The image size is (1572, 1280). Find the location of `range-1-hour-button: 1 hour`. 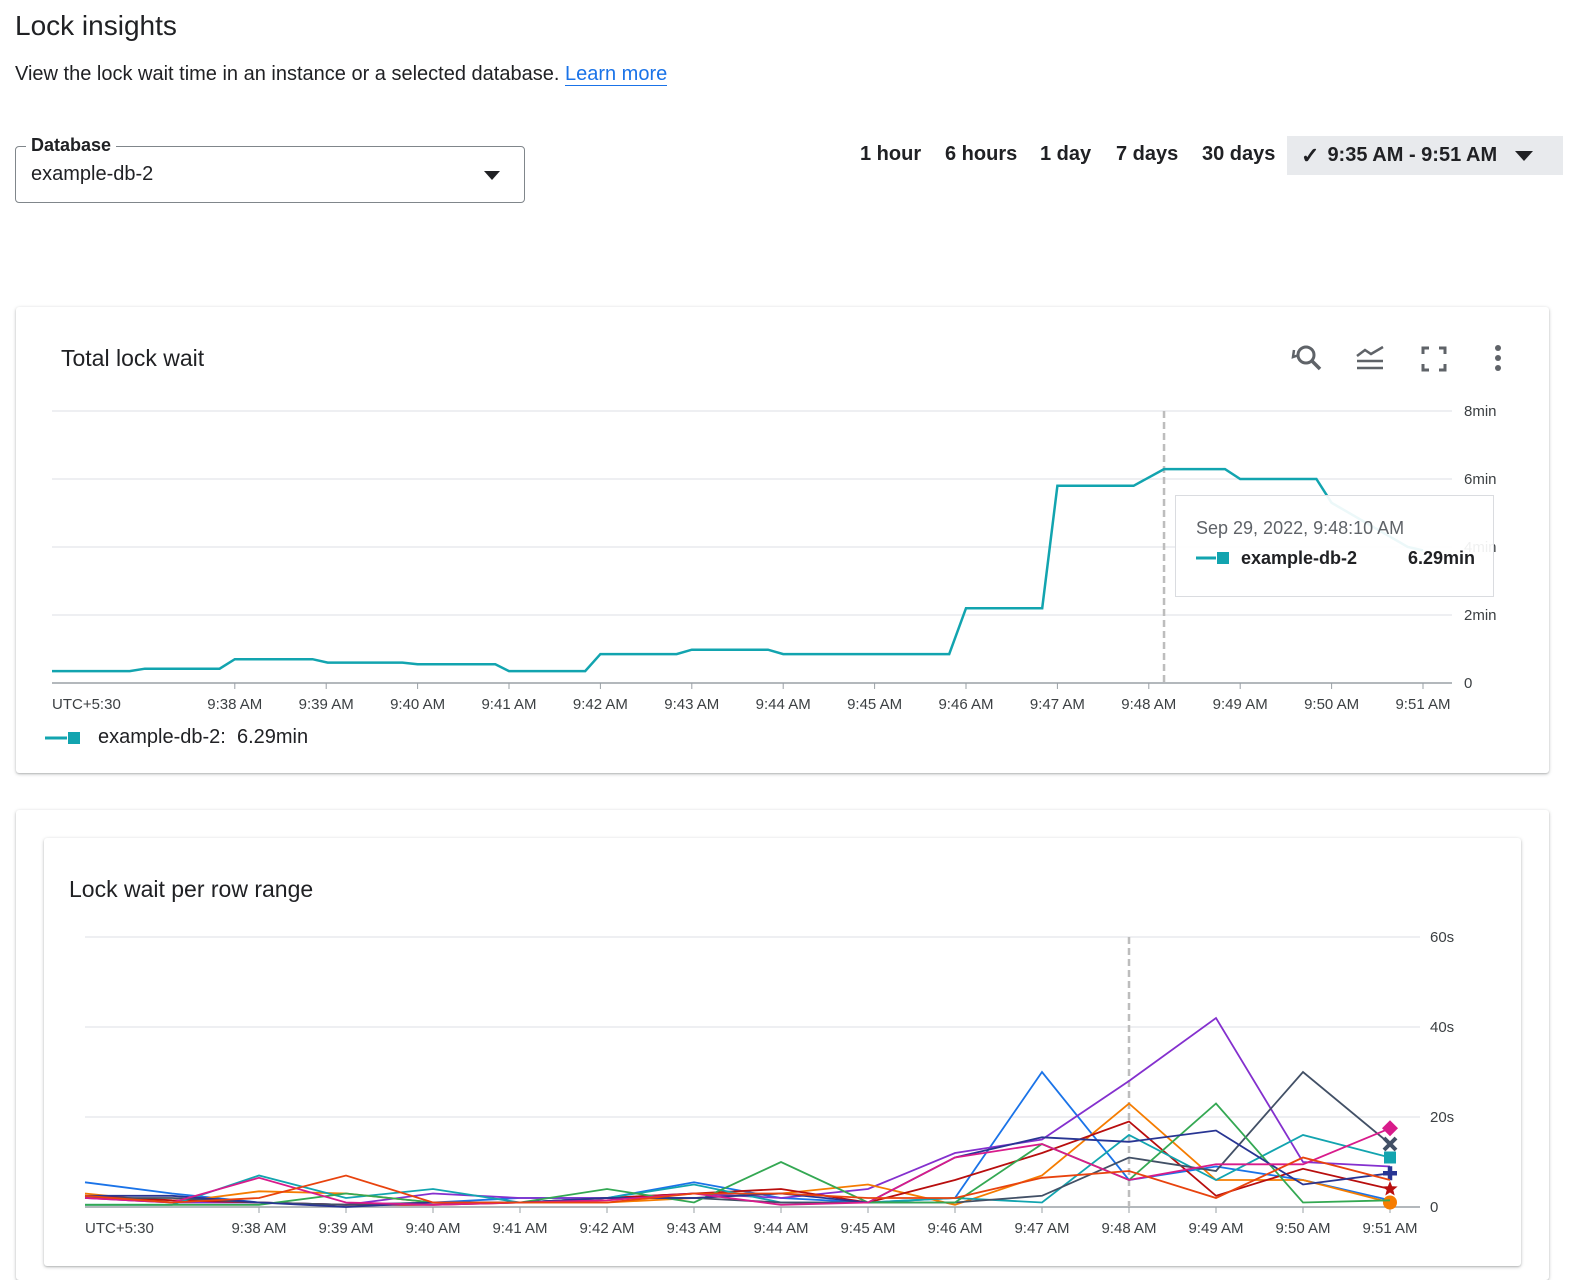

range-1-hour-button: 1 hour is located at coordinates (891, 154).